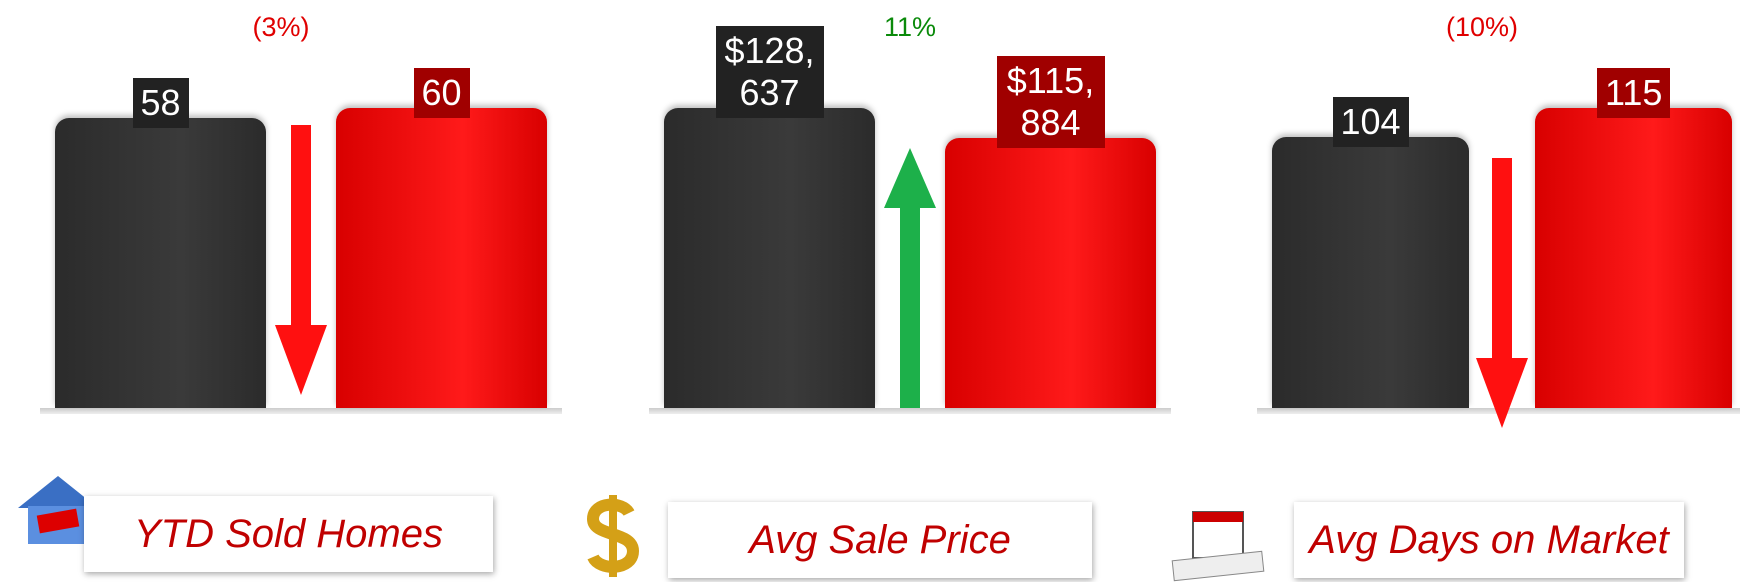 This screenshot has height=582, width=1740. I want to click on value-label: $128,637, so click(769, 72).